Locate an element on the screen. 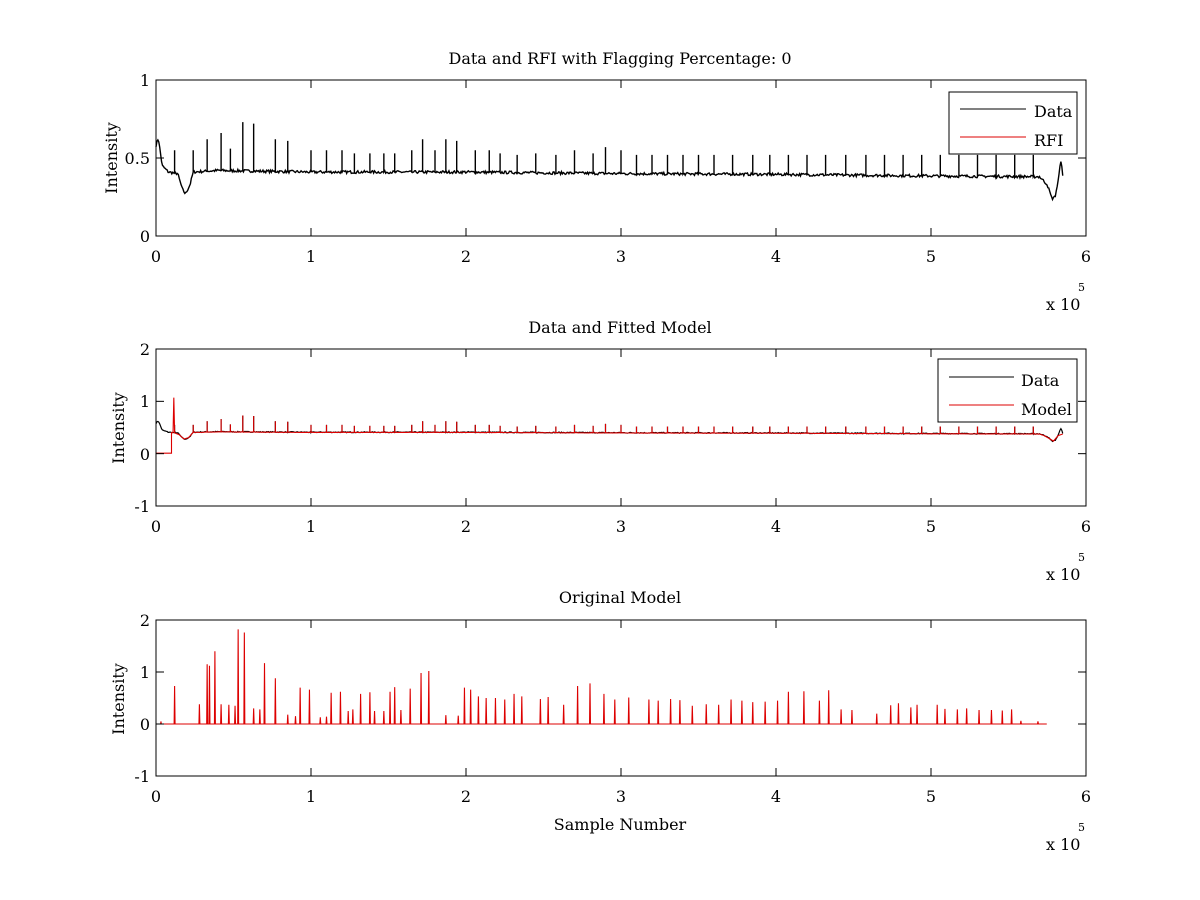 This screenshot has width=1200, height=900. panel-2-xtick-label-5: 5 is located at coordinates (931, 526).